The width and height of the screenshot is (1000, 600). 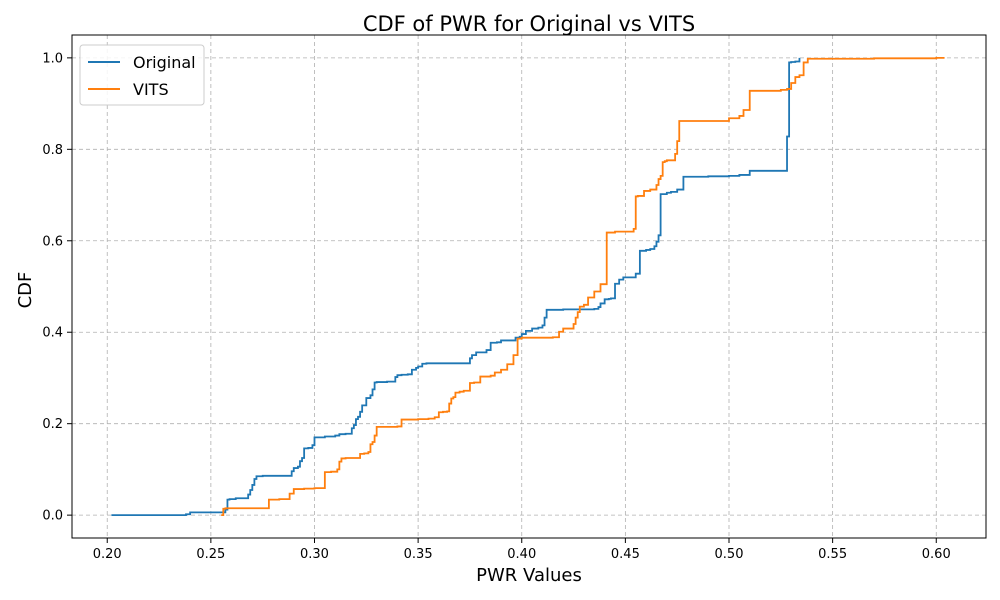 I want to click on x-tick-label: 0.60, so click(x=936, y=554).